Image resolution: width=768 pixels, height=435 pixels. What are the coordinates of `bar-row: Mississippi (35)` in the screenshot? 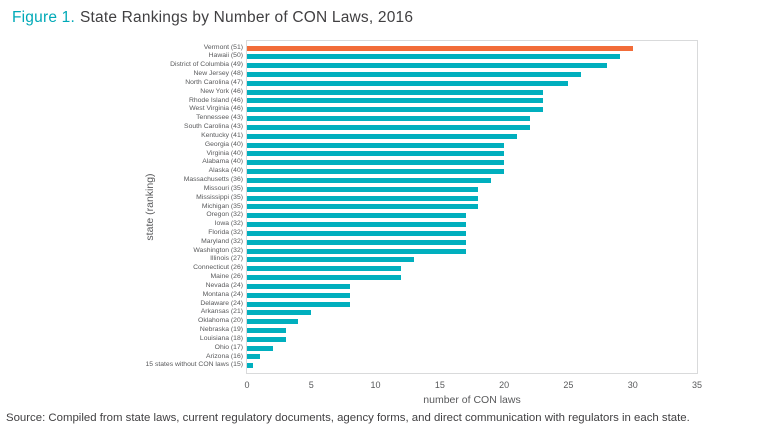 It's located at (350, 198).